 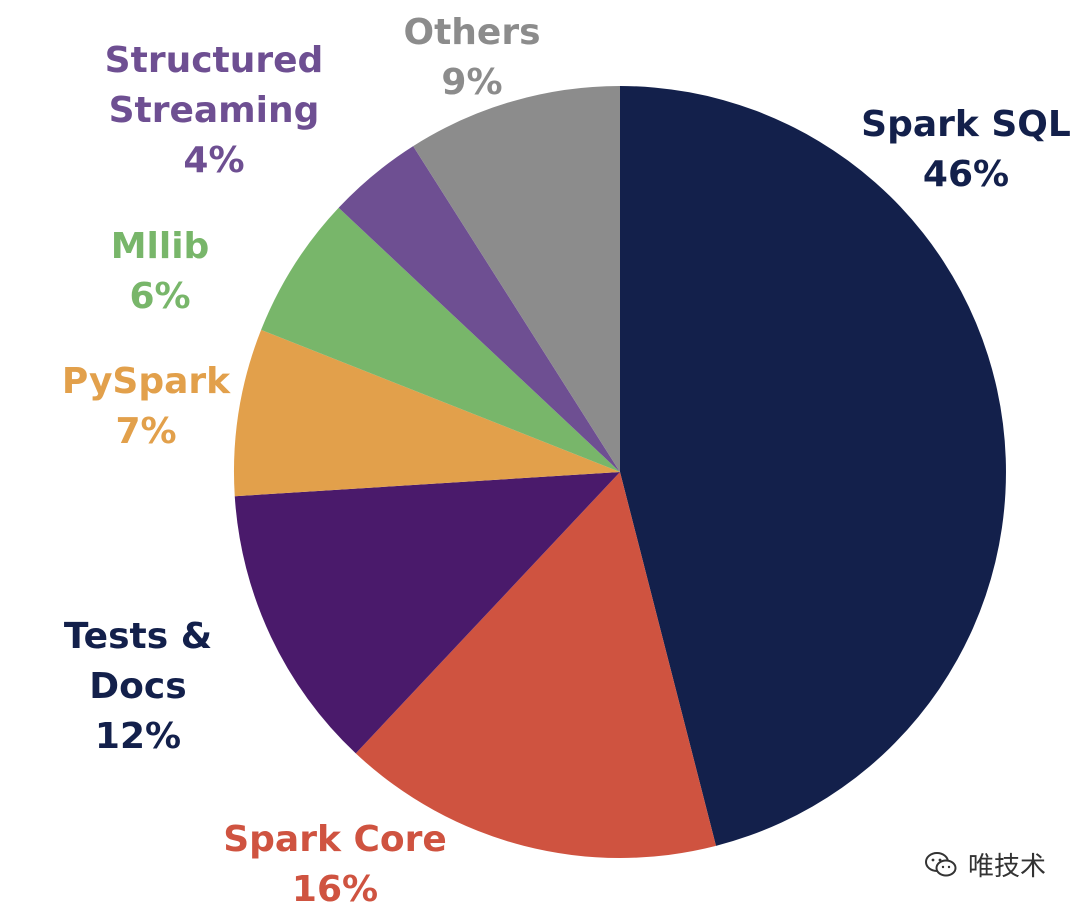 I want to click on slice-label-name: Tests &, so click(x=138, y=636).